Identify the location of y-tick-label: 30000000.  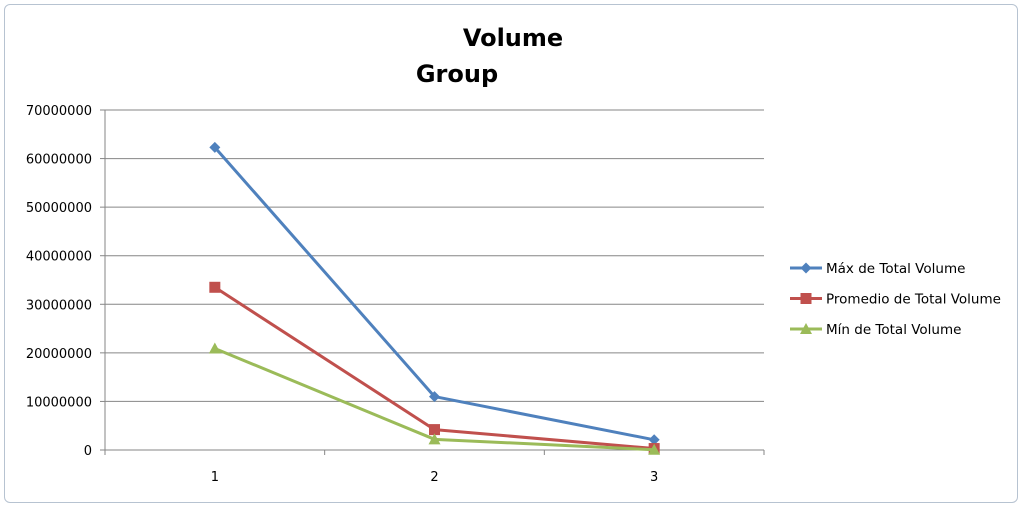
(59, 305).